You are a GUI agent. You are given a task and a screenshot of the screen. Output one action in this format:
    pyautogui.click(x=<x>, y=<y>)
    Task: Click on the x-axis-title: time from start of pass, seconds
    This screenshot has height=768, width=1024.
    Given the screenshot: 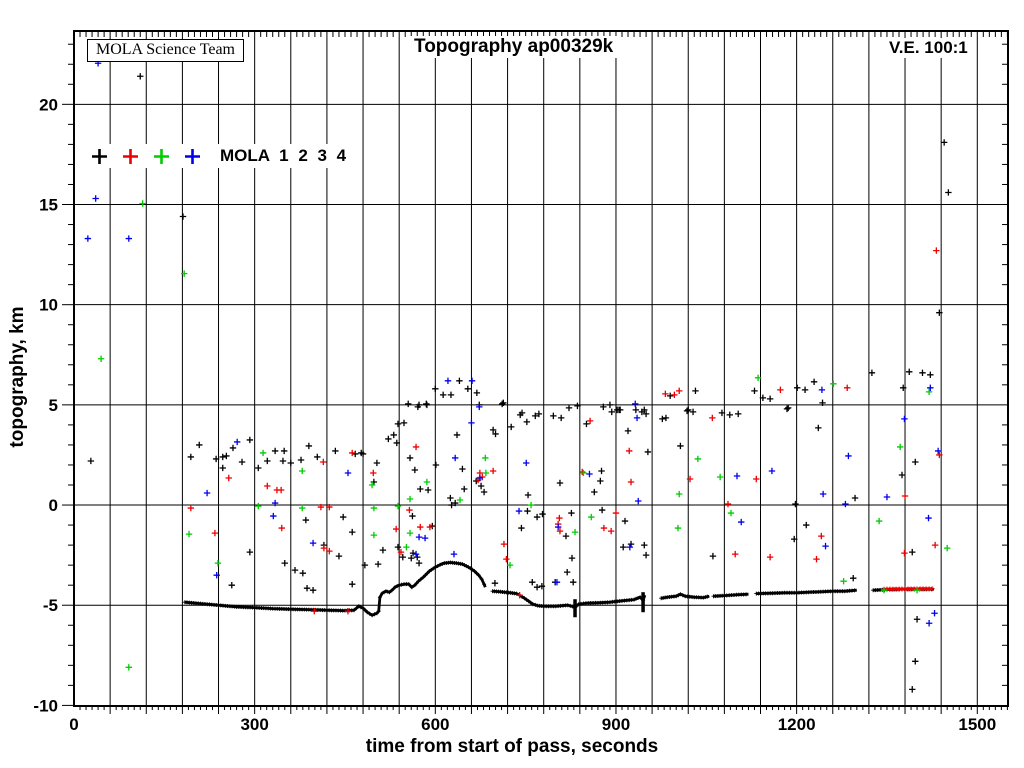 What is the action you would take?
    pyautogui.click(x=512, y=746)
    